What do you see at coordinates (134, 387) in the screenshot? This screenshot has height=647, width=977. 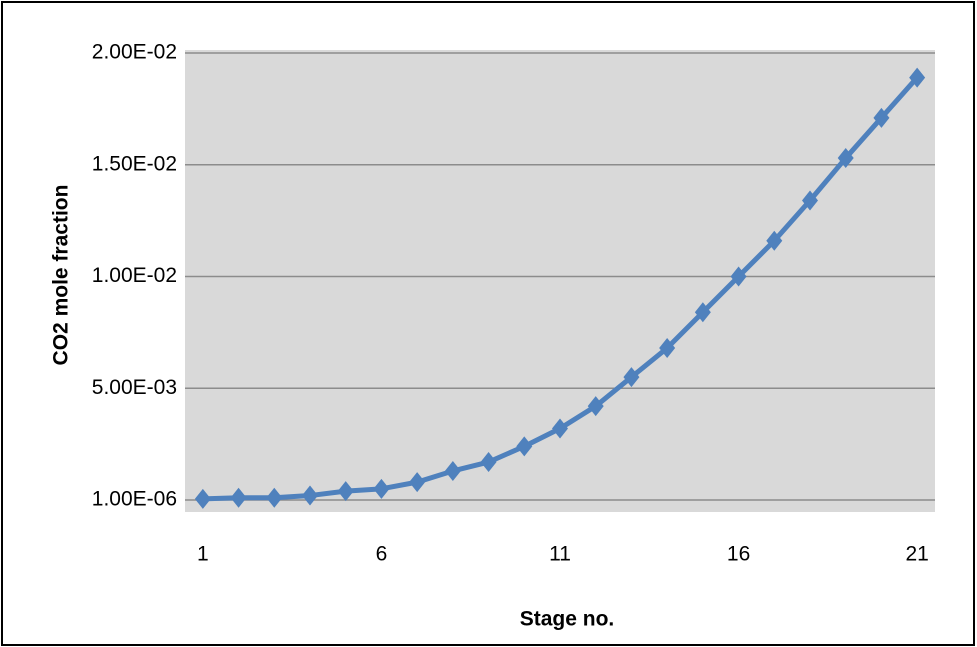 I see `y-tick-label: 5.00E-03` at bounding box center [134, 387].